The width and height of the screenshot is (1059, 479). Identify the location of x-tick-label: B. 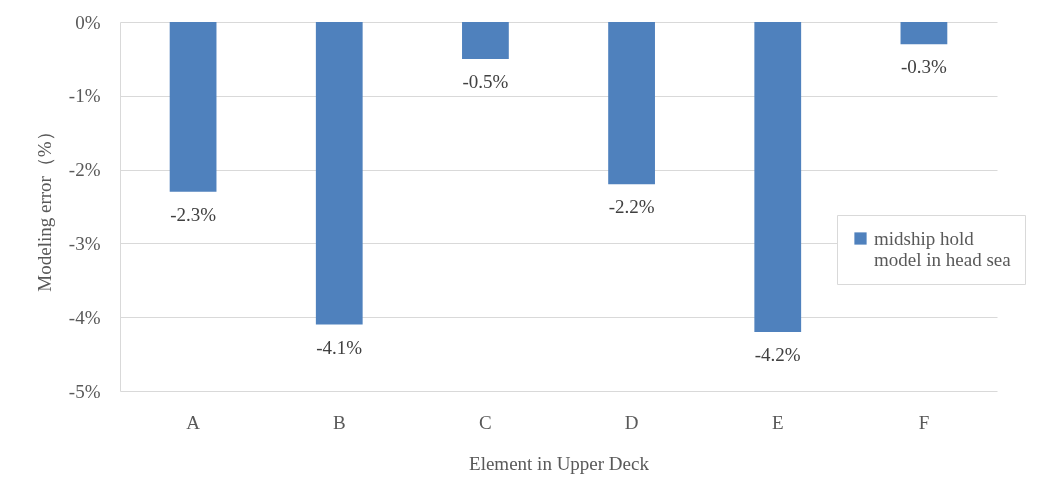
(339, 422).